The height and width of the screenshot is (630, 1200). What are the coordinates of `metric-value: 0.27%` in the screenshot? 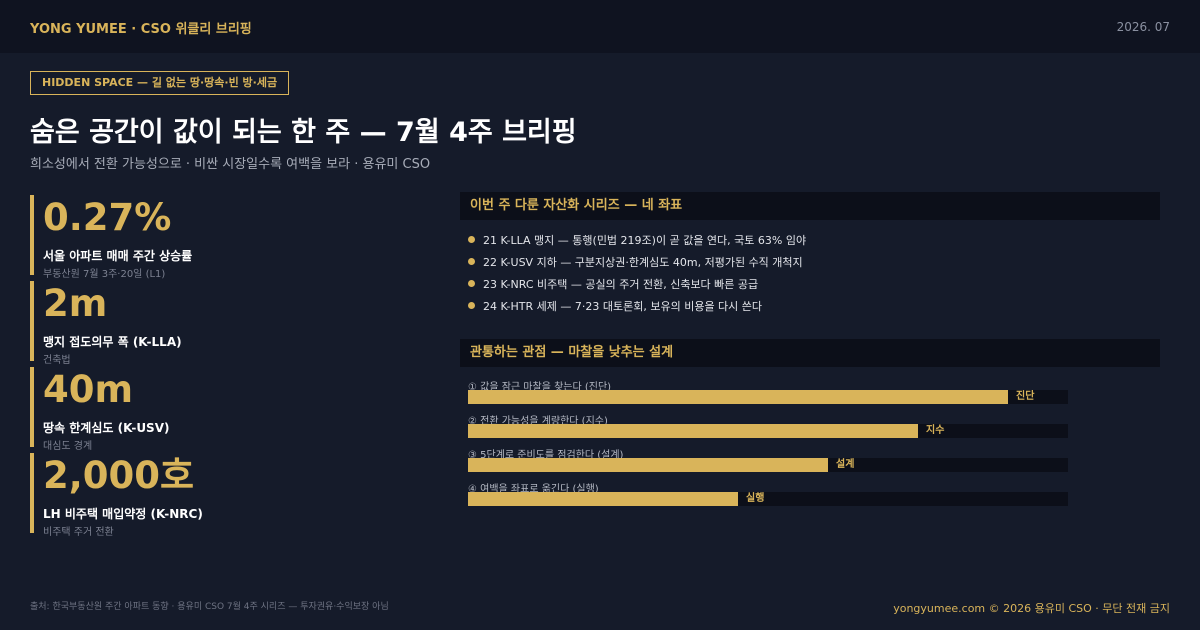 It's located at (107, 217).